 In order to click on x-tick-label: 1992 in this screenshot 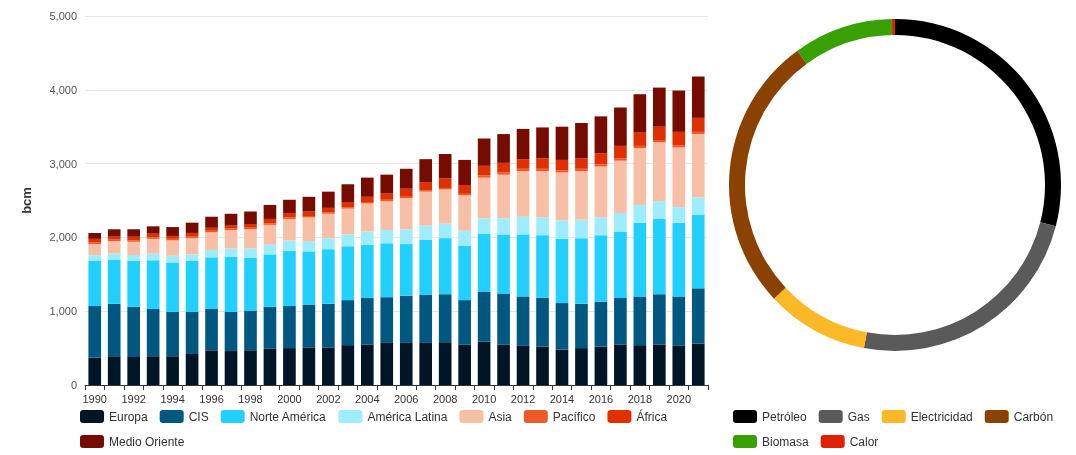, I will do `click(133, 398)`.